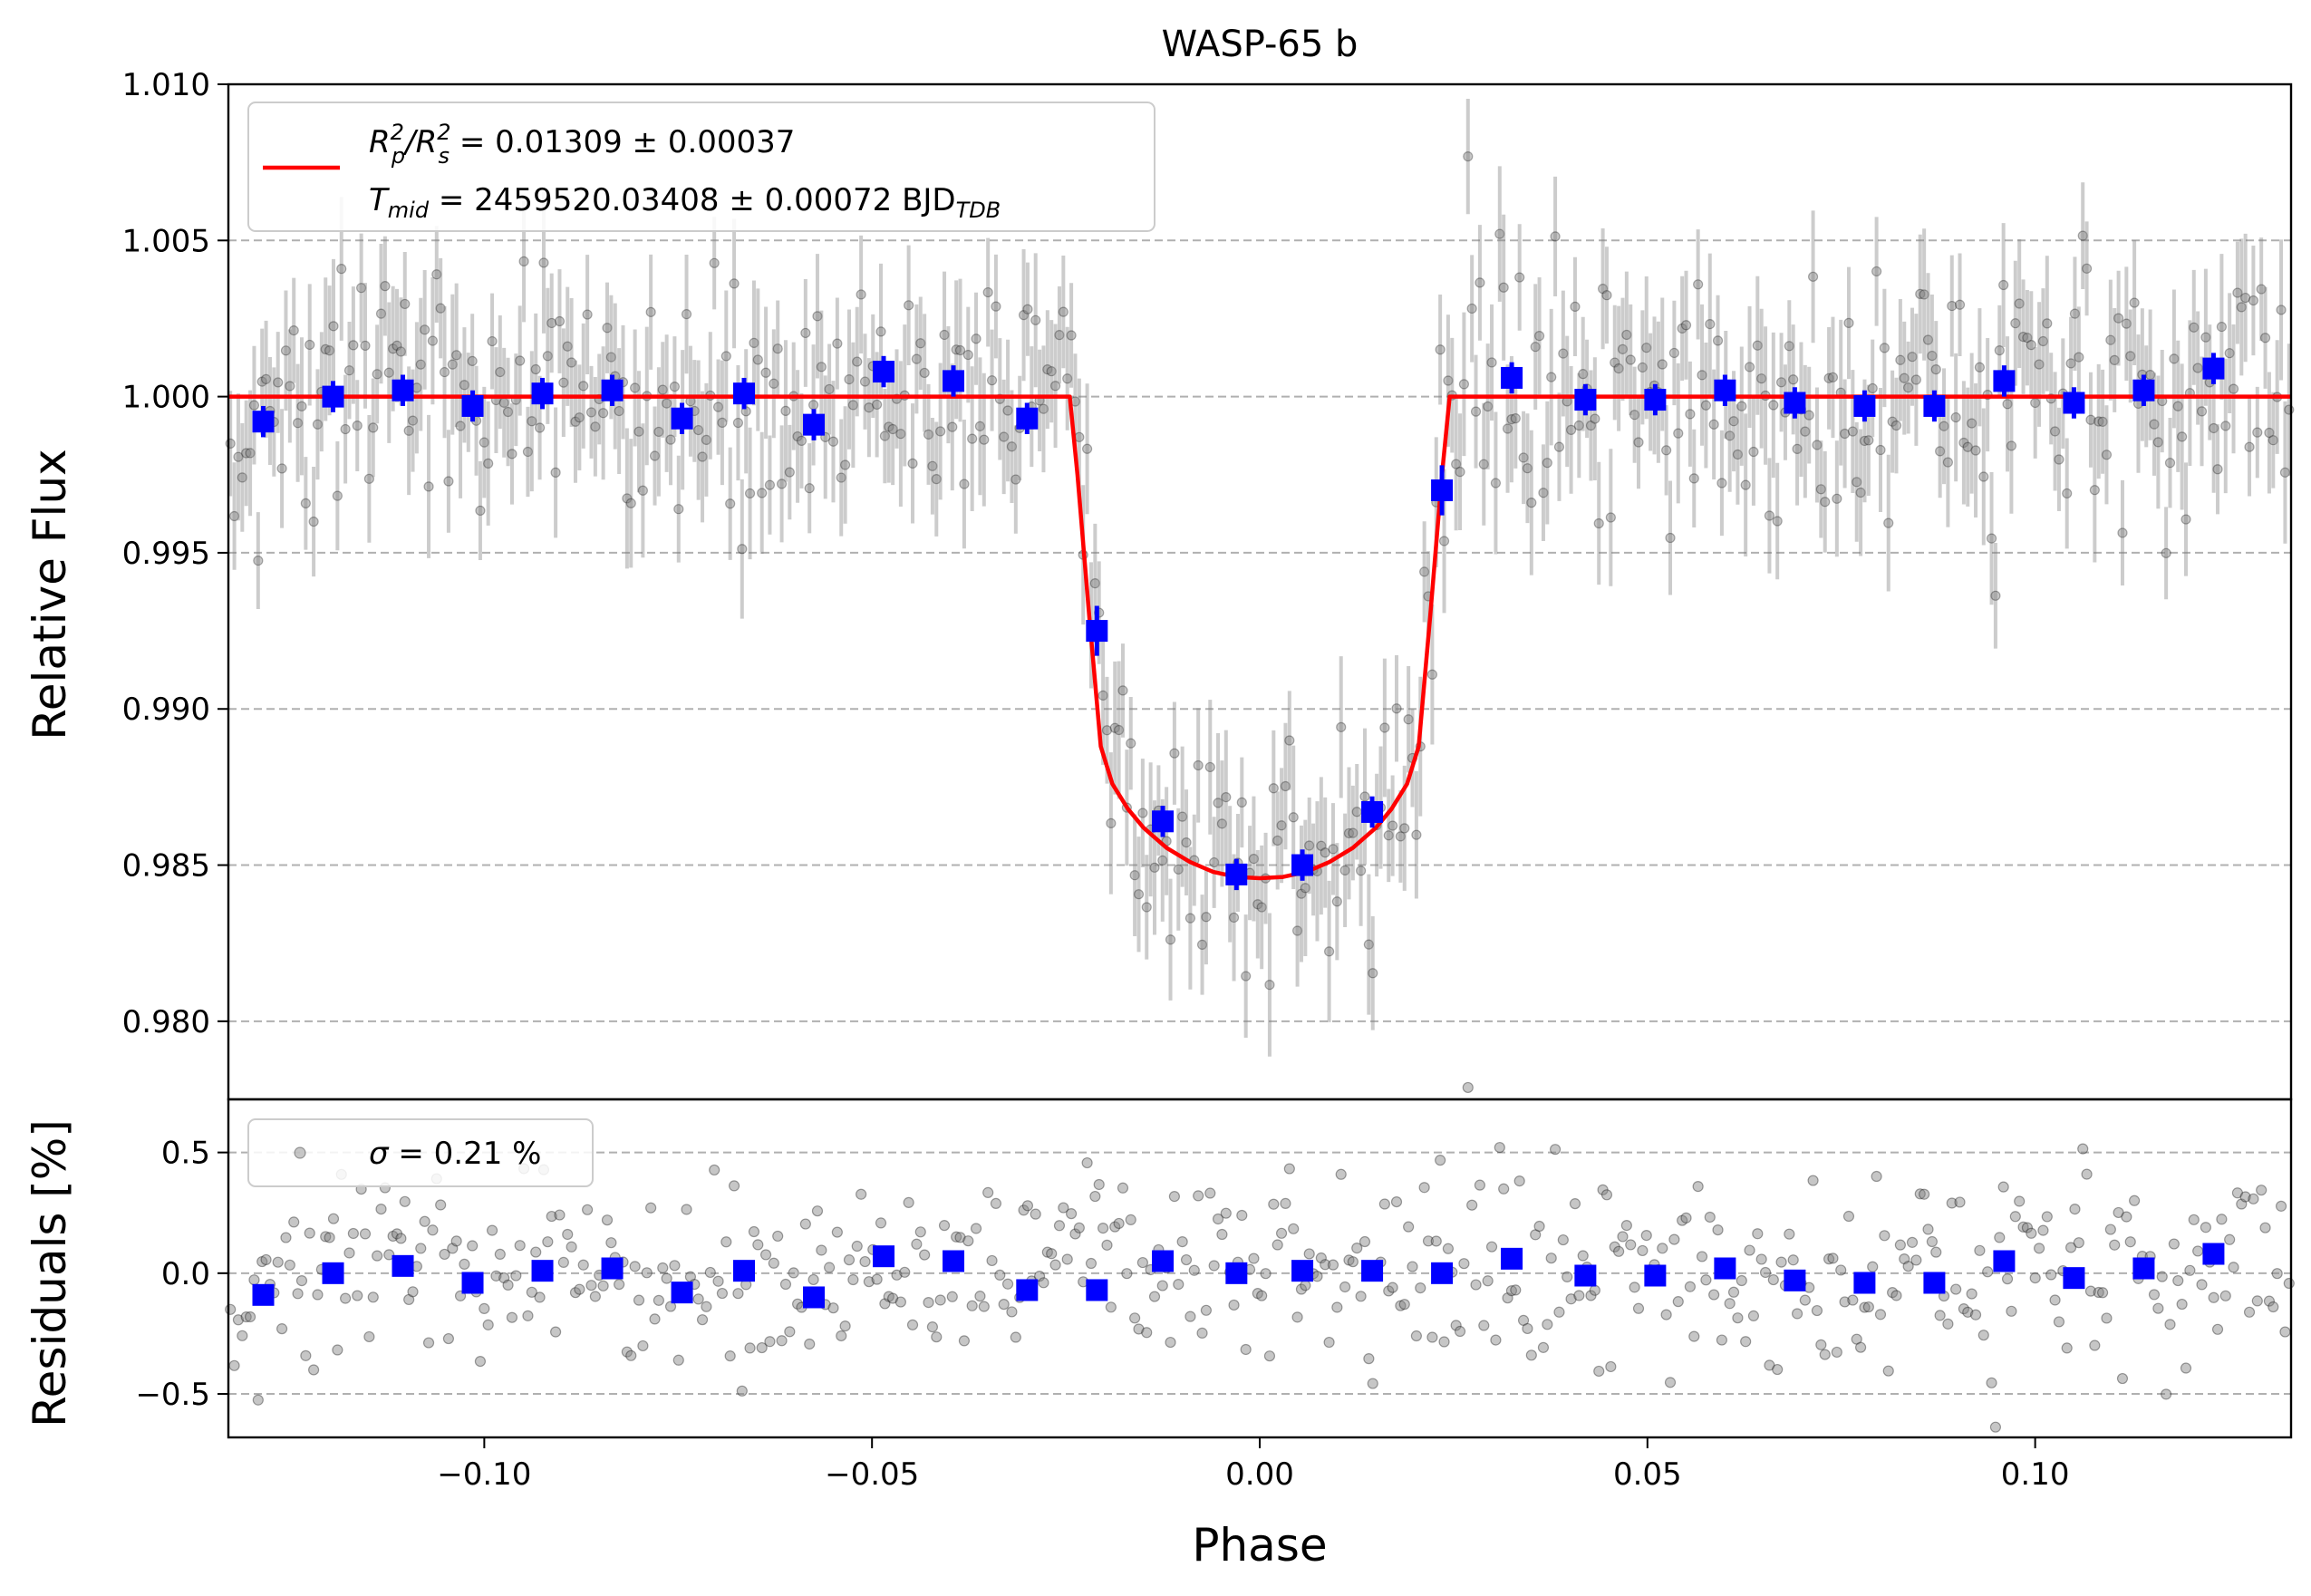 The height and width of the screenshot is (1596, 2311). I want to click on legend-tmid: Tmid = 2459520.03408 ± 0.00072 BJDTDB, so click(685, 202).